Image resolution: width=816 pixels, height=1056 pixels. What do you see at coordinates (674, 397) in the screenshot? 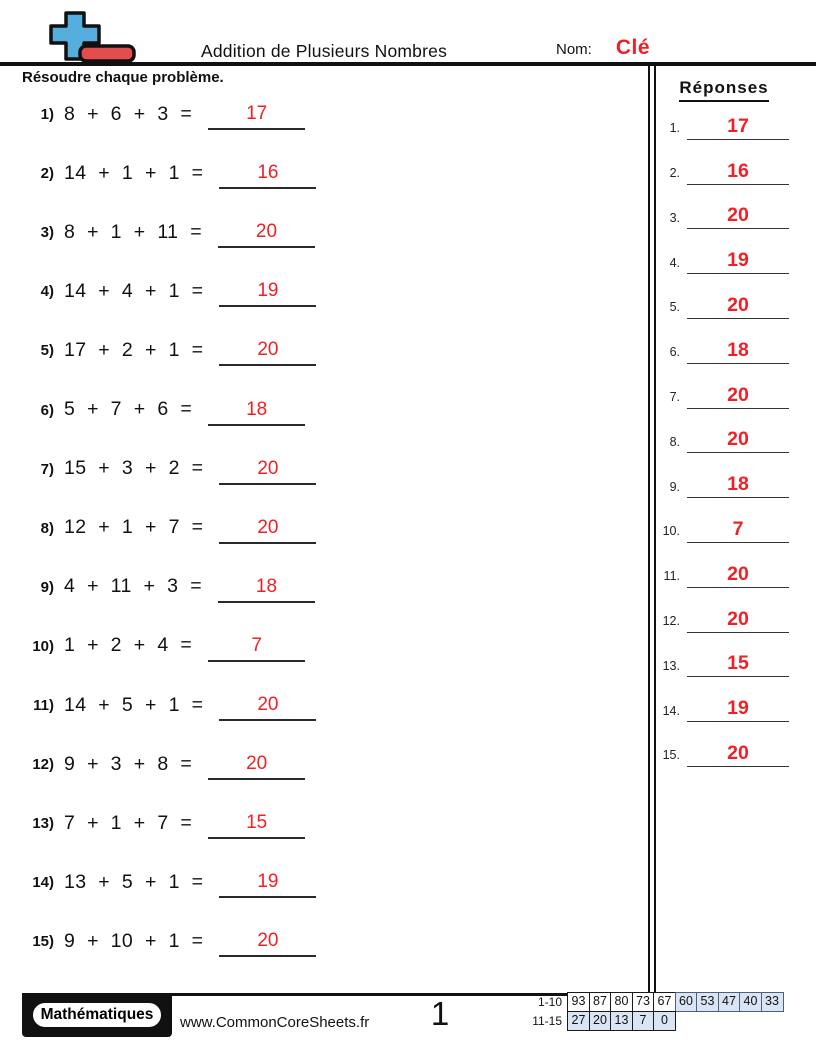
I see `answer-number: 7.` at bounding box center [674, 397].